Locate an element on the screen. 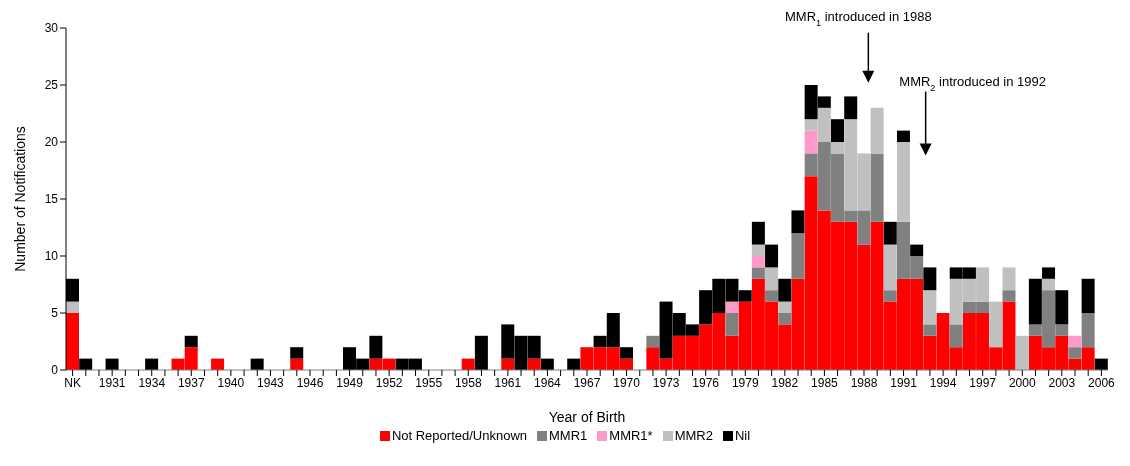 This screenshot has width=1130, height=466. x-tick-label: 1997 is located at coordinates (983, 382).